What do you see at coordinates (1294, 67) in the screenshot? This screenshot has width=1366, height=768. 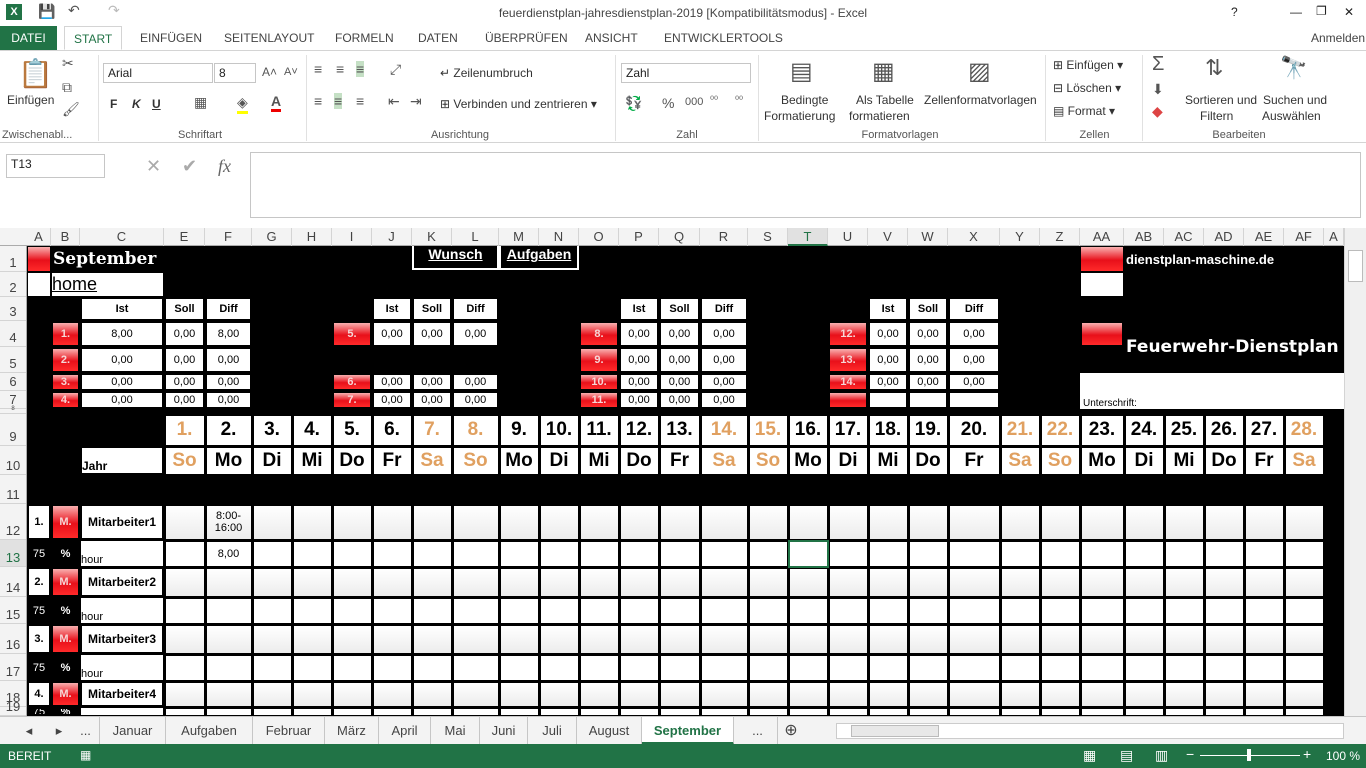 I see `find-select-icon: 🔭` at bounding box center [1294, 67].